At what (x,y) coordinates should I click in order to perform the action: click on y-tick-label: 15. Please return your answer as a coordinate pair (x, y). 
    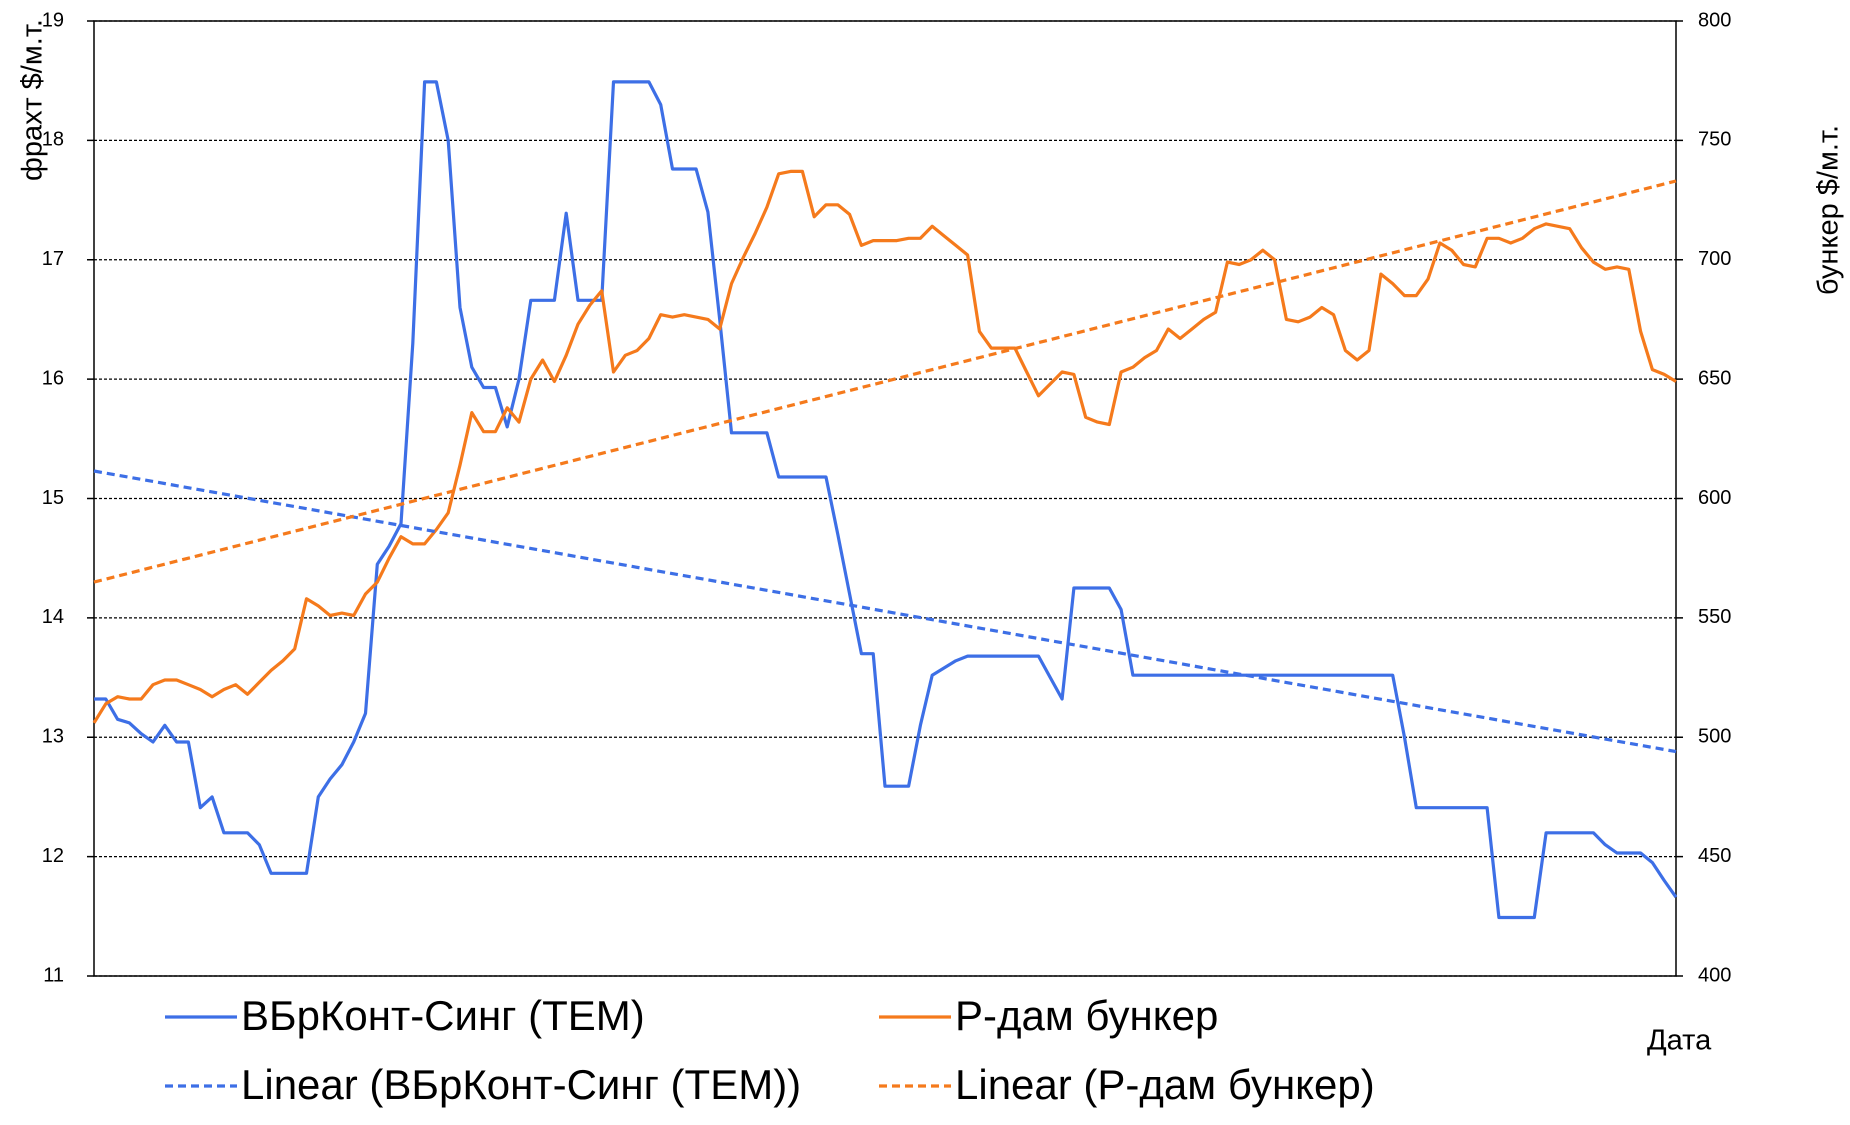
    Looking at the image, I should click on (53, 498).